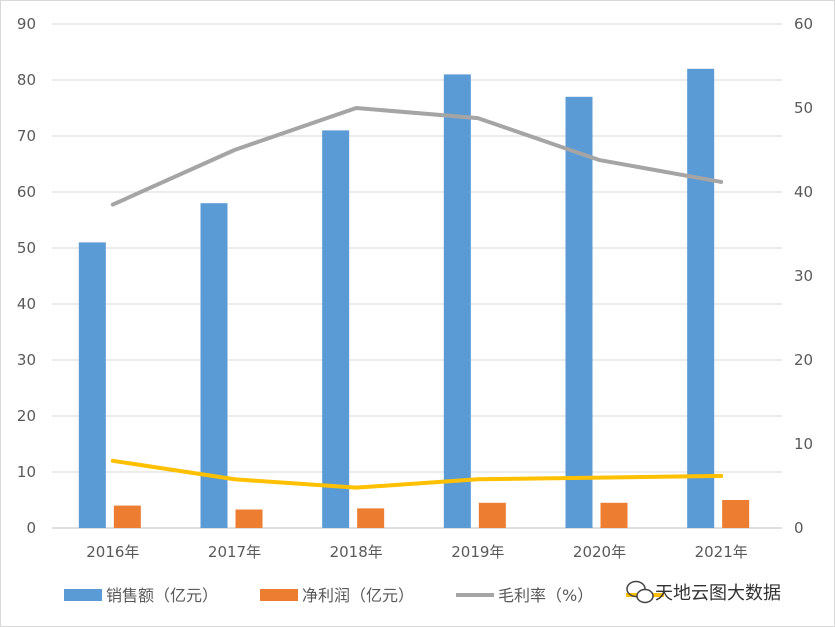 This screenshot has width=835, height=627. What do you see at coordinates (417, 552) in the screenshot?
I see `x-axis: 2016年 2017年 2018年 2019年 2020年 2021年` at bounding box center [417, 552].